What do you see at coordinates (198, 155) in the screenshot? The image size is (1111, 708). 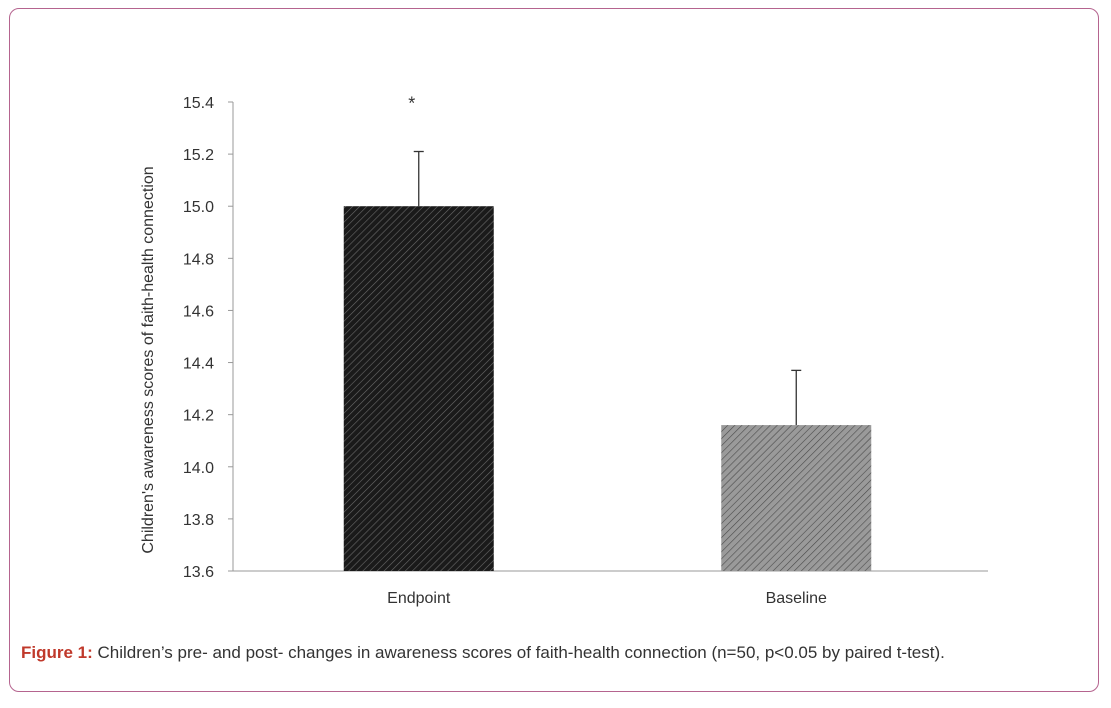 I see `y-tick-label: 15.2` at bounding box center [198, 155].